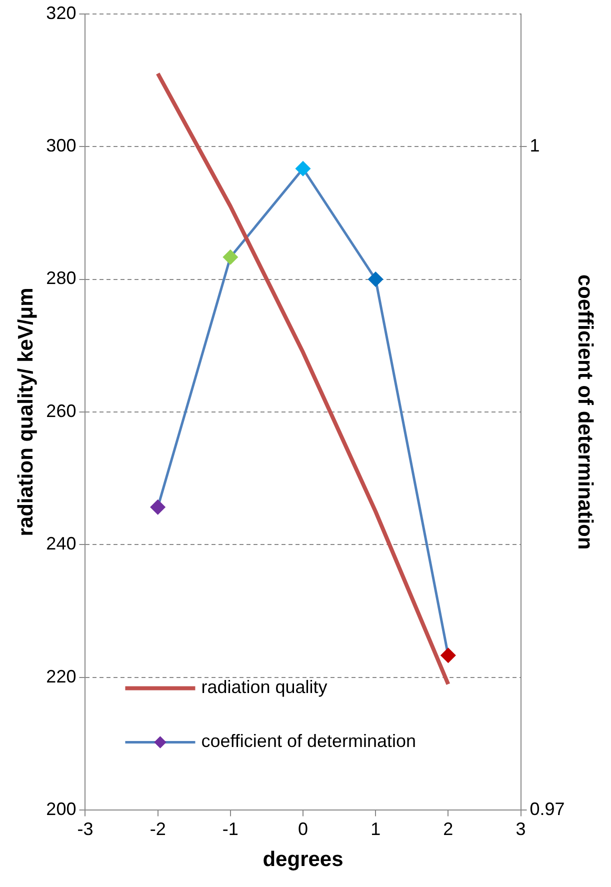 This screenshot has width=611, height=887. Describe the element at coordinates (303, 860) in the screenshot. I see `x-axis-title: degrees` at that location.